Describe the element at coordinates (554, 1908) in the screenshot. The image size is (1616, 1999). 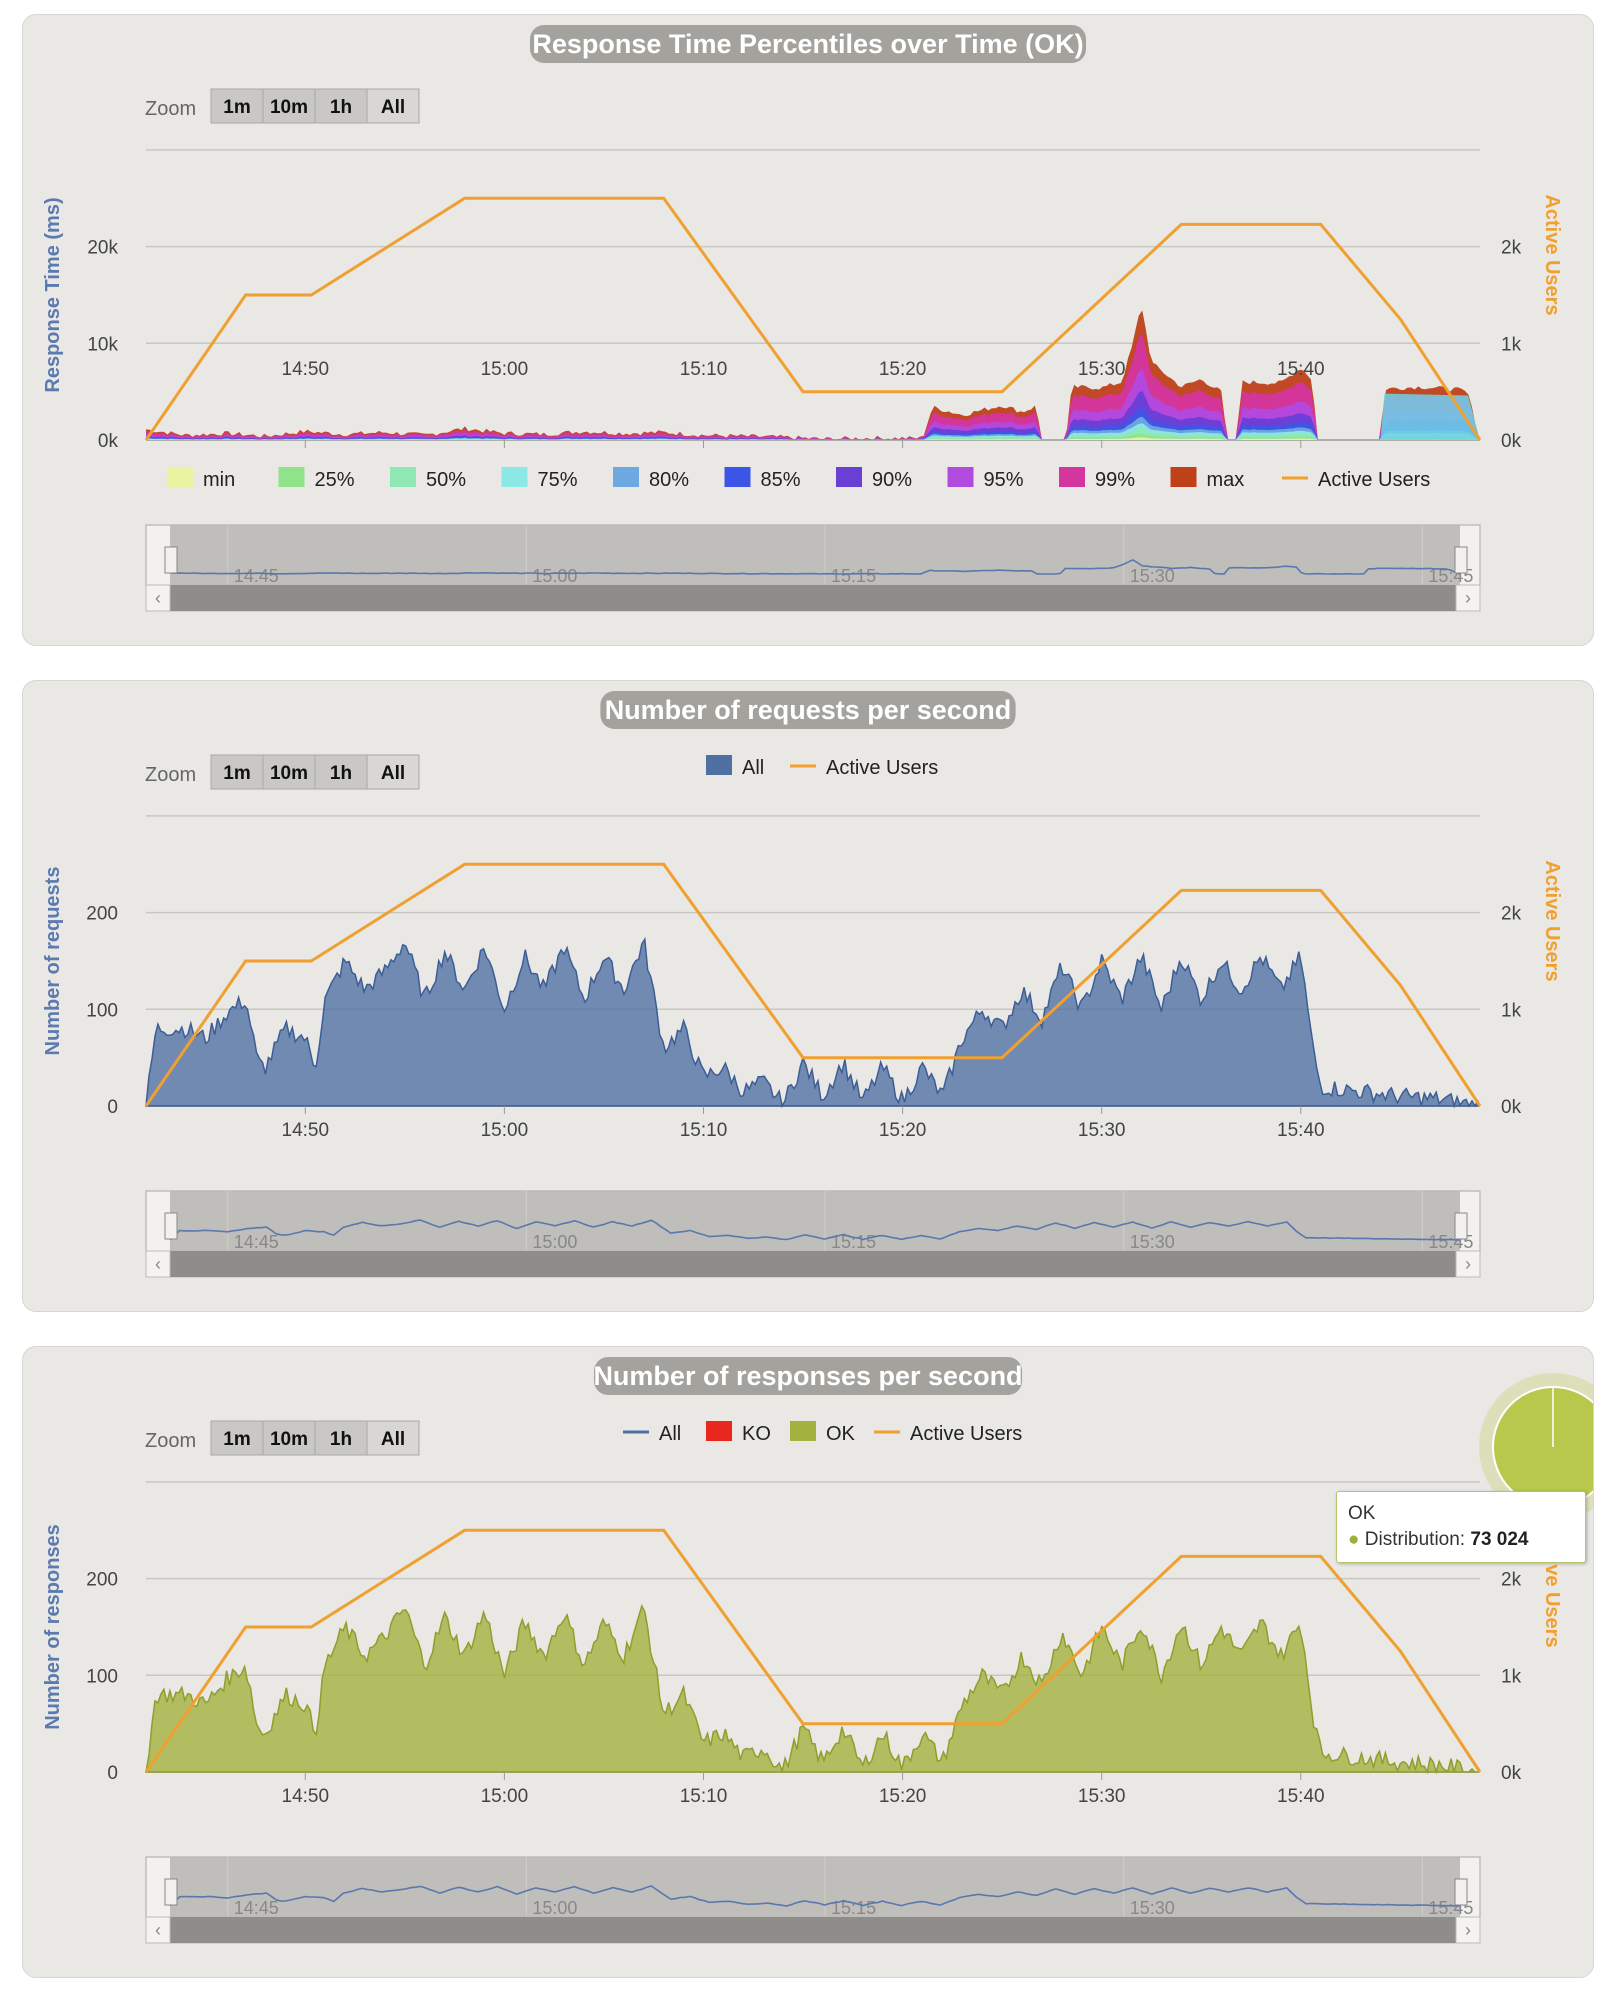
I see `c2-navigator-tick: 15:00` at that location.